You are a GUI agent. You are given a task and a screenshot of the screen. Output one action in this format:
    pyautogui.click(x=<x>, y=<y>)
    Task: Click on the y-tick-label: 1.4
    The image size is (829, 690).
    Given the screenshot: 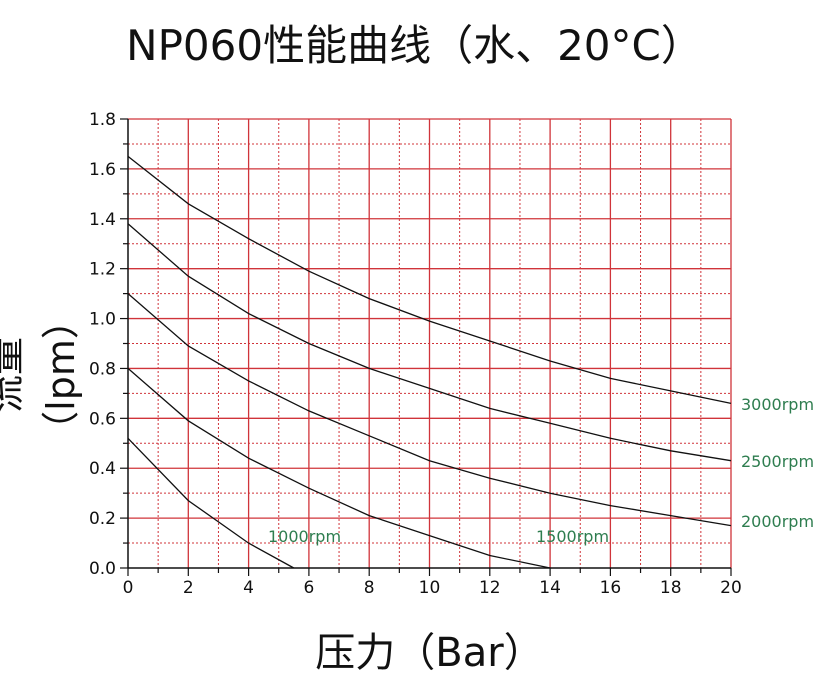 What is the action you would take?
    pyautogui.click(x=102, y=220)
    